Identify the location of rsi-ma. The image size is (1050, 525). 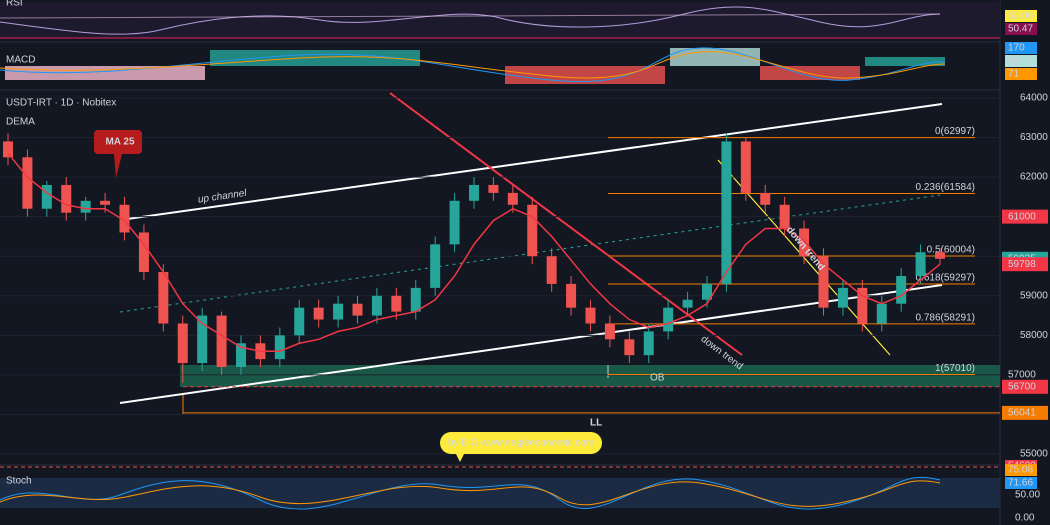
(470, 16).